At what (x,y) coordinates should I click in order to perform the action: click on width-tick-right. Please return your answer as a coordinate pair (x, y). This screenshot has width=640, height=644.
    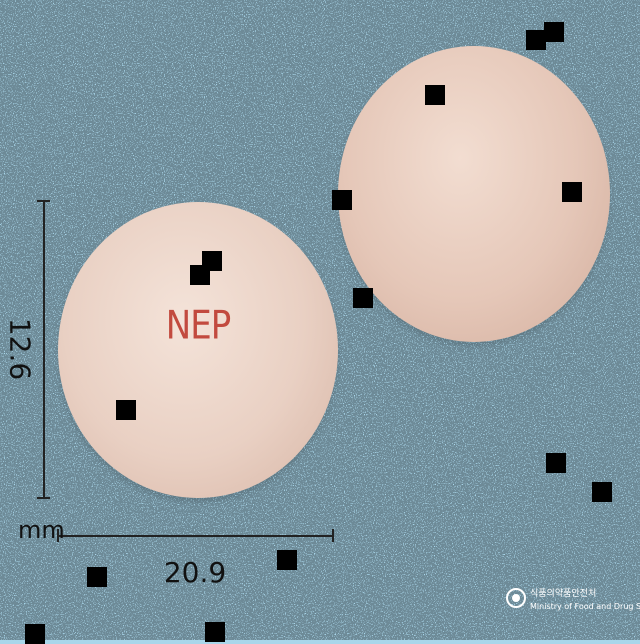
    Looking at the image, I should click on (333, 535).